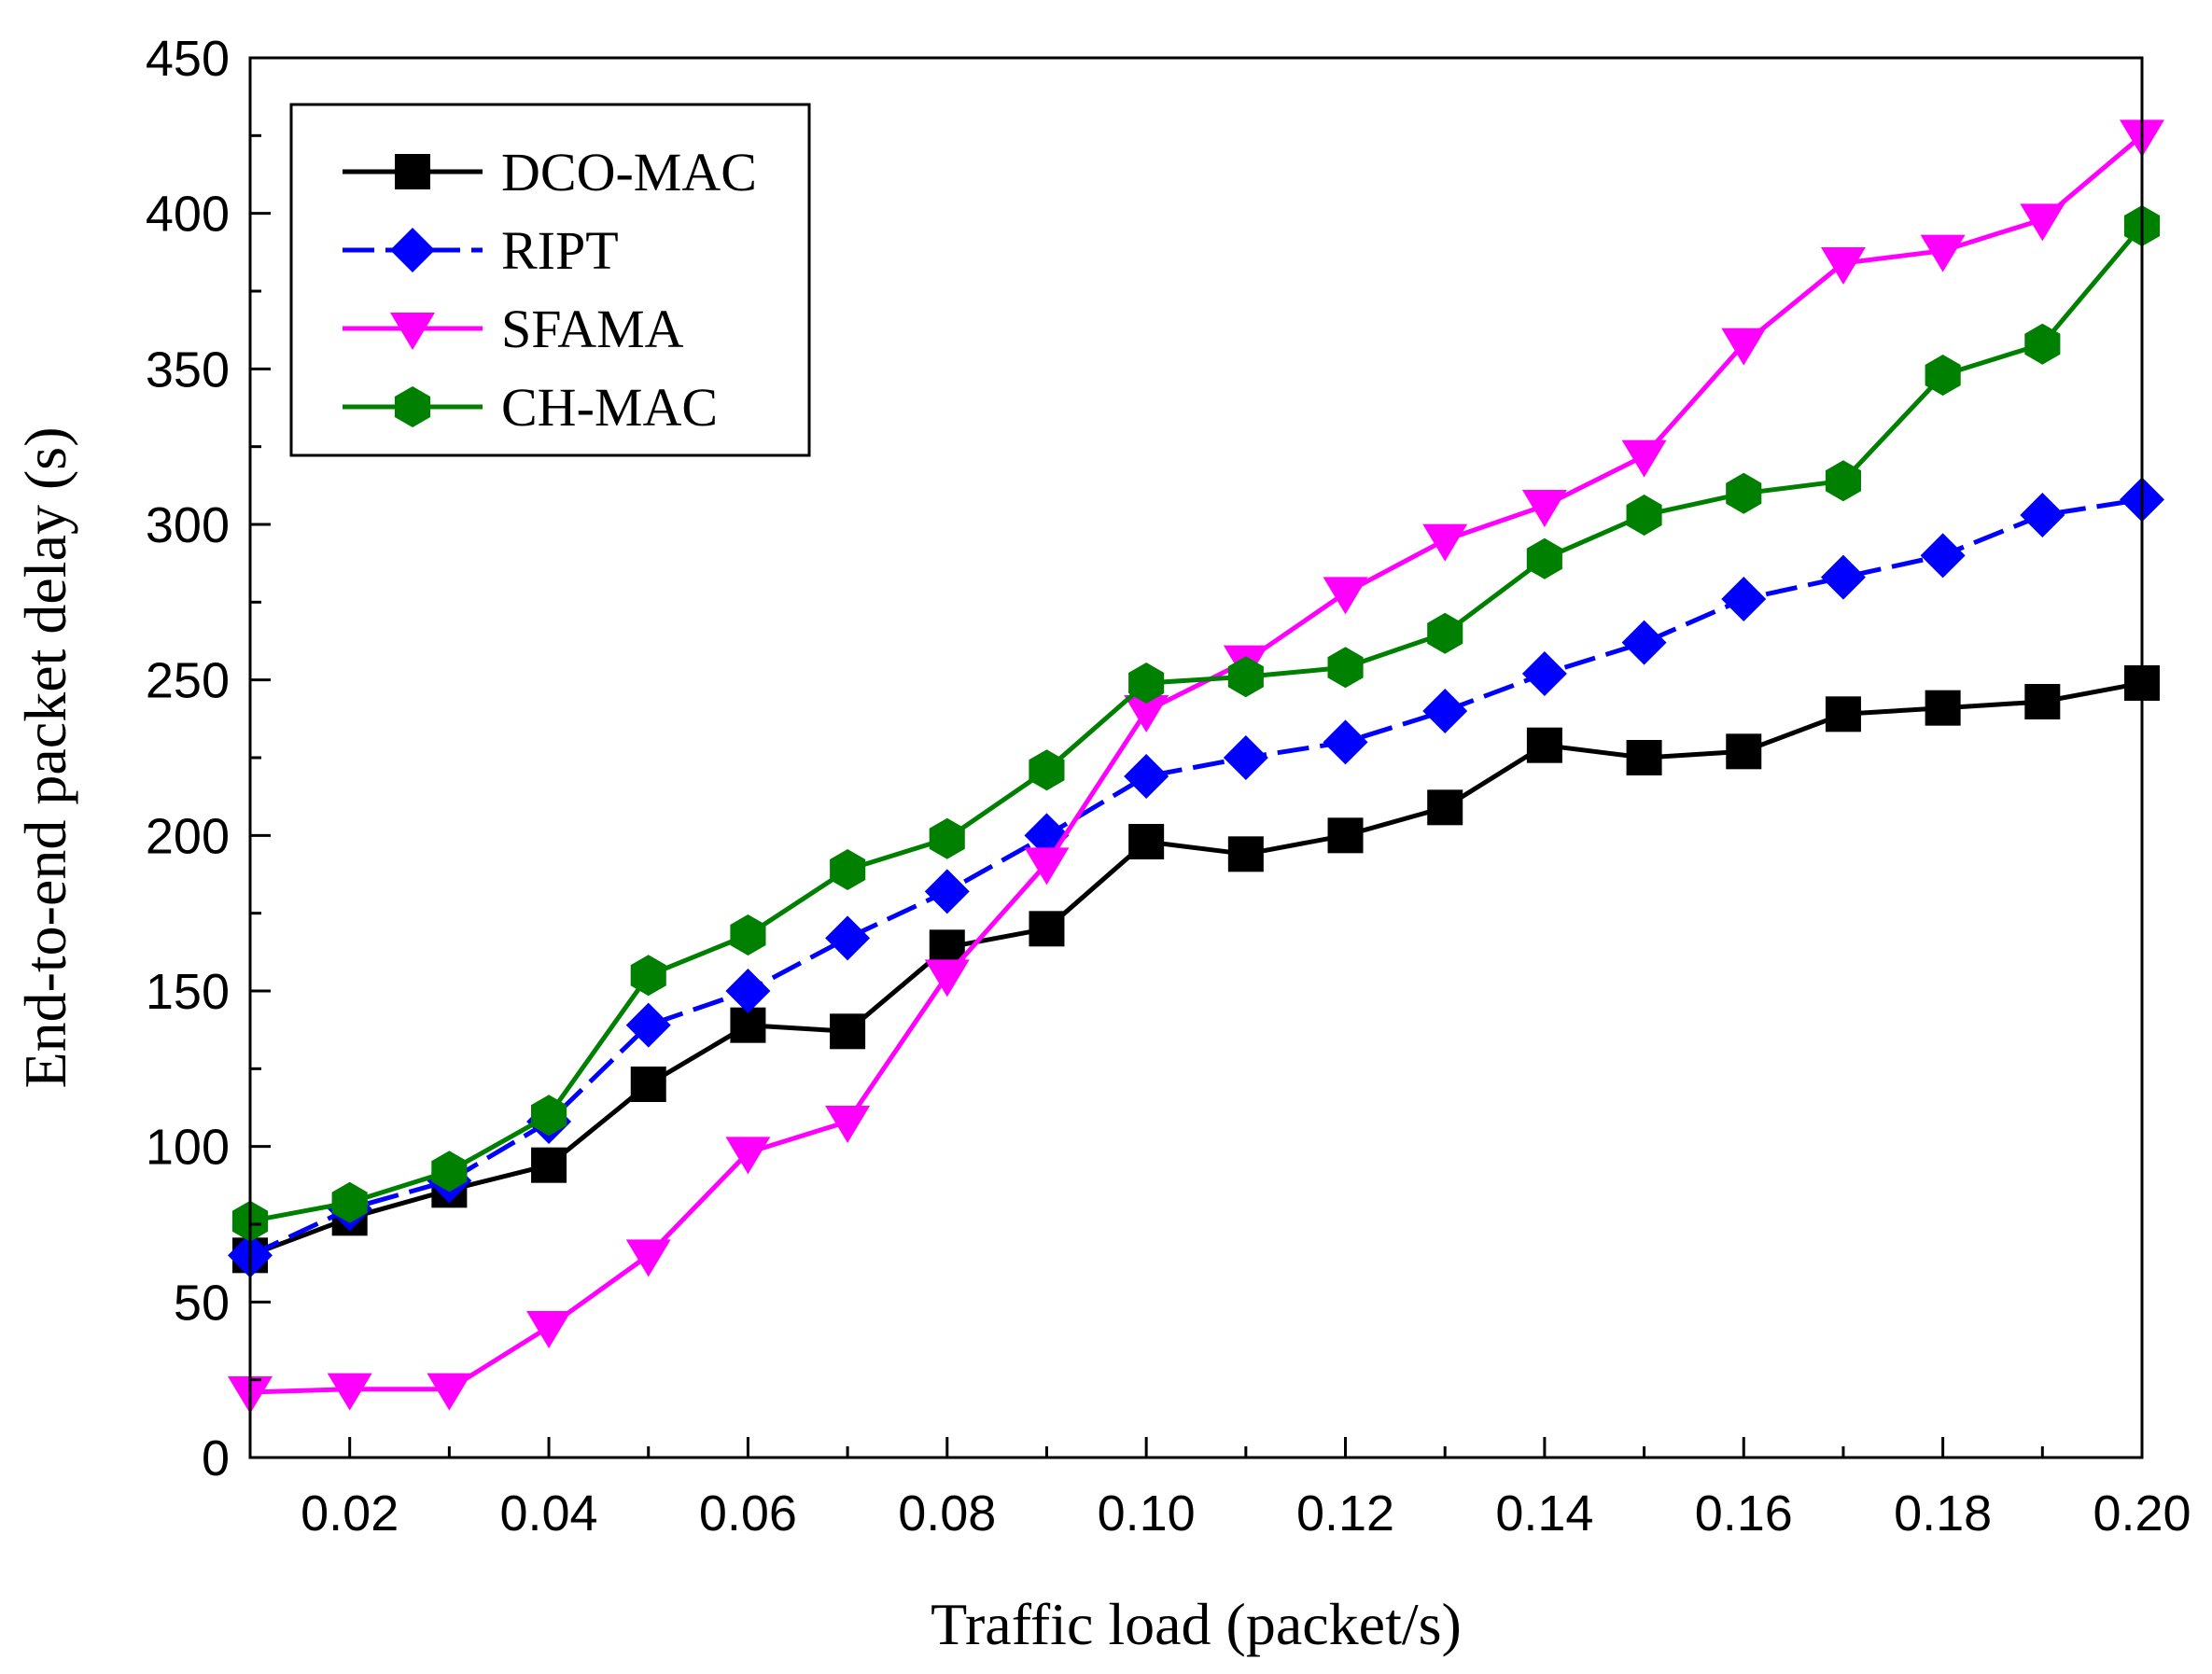 This screenshot has width=2212, height=1674. Describe the element at coordinates (481, 250) in the screenshot. I see `legend-item-ript: RIPT` at that location.